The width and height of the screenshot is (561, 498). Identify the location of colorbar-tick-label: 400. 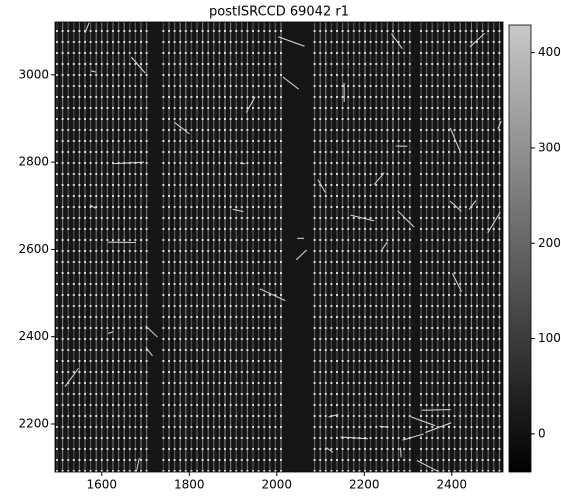
(549, 52).